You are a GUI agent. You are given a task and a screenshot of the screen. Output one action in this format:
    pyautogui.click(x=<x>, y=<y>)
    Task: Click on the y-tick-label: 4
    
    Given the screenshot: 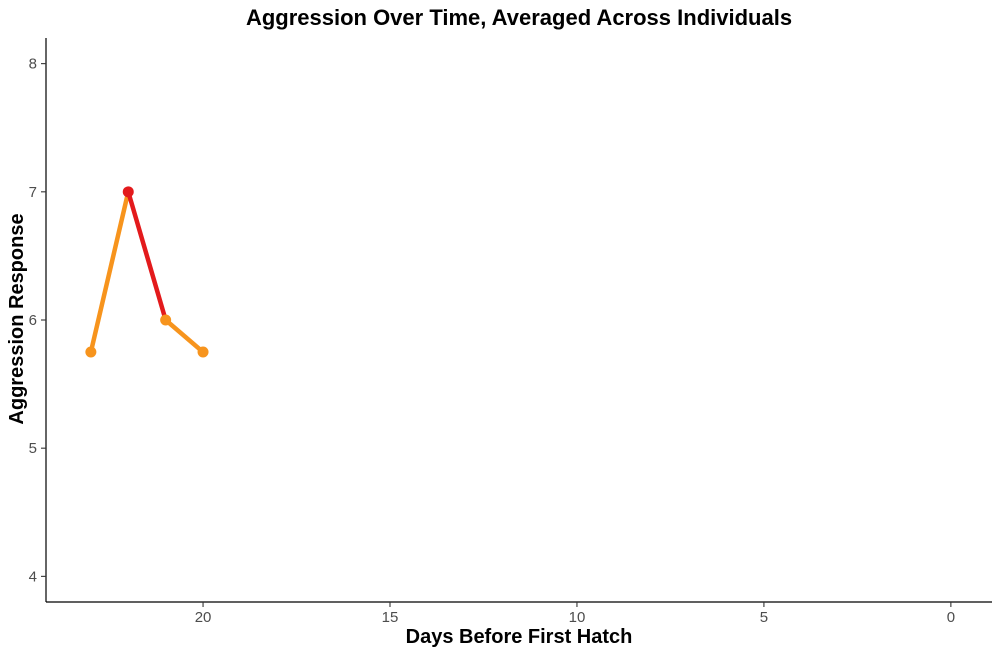 What is the action you would take?
    pyautogui.click(x=33, y=576)
    